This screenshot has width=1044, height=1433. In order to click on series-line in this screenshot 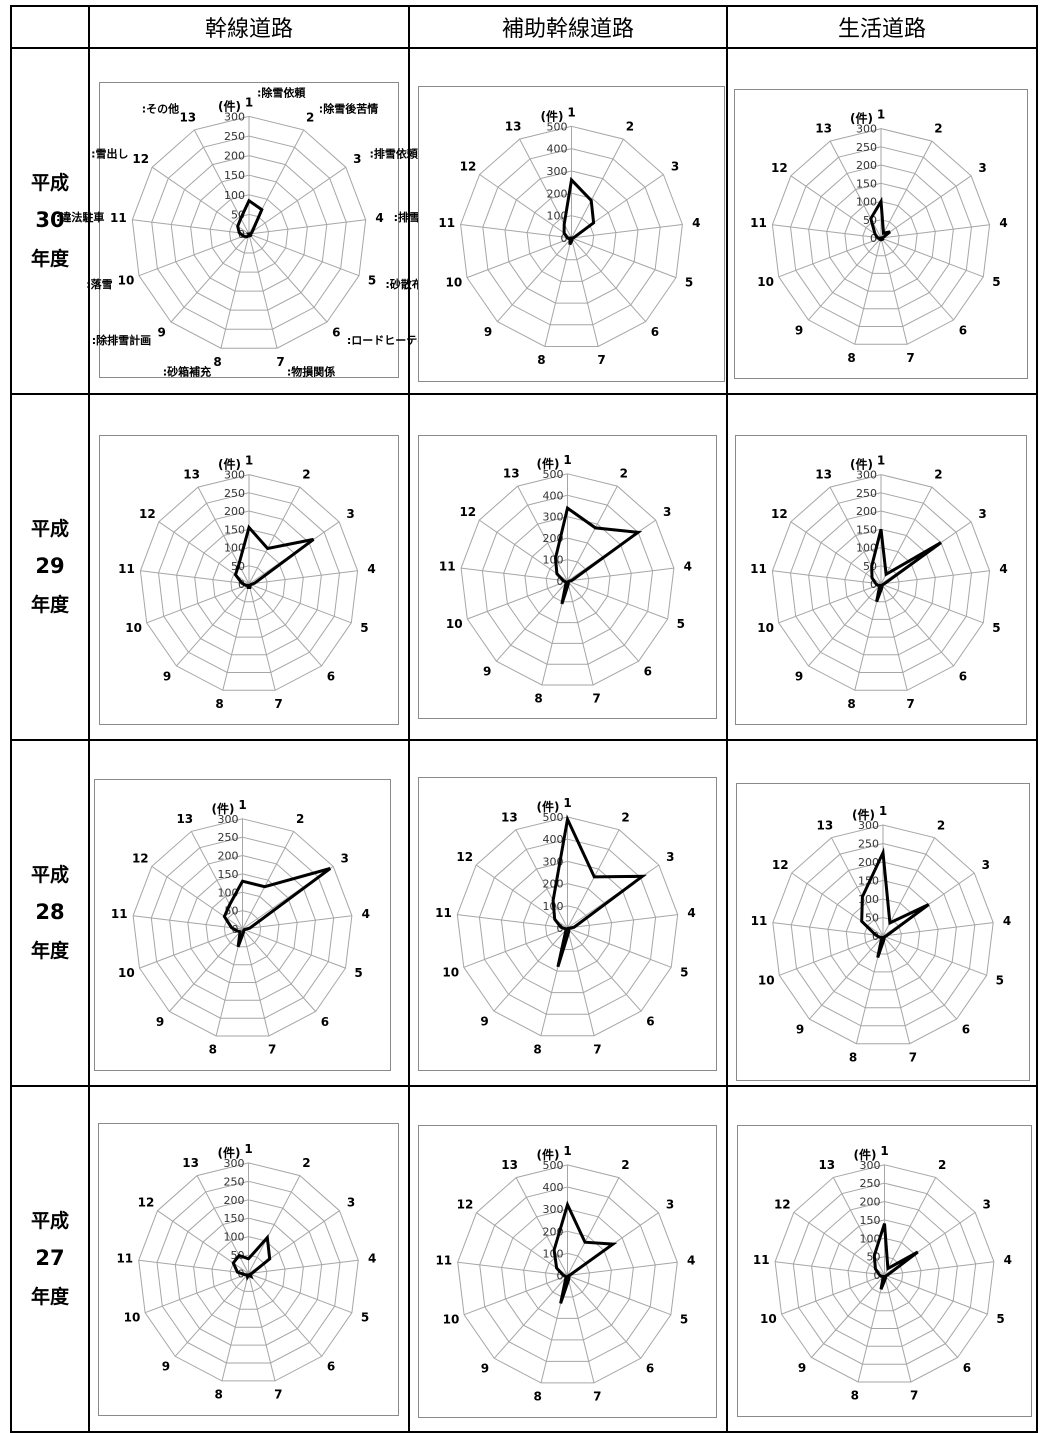, I will do `click(251, 1258)`.